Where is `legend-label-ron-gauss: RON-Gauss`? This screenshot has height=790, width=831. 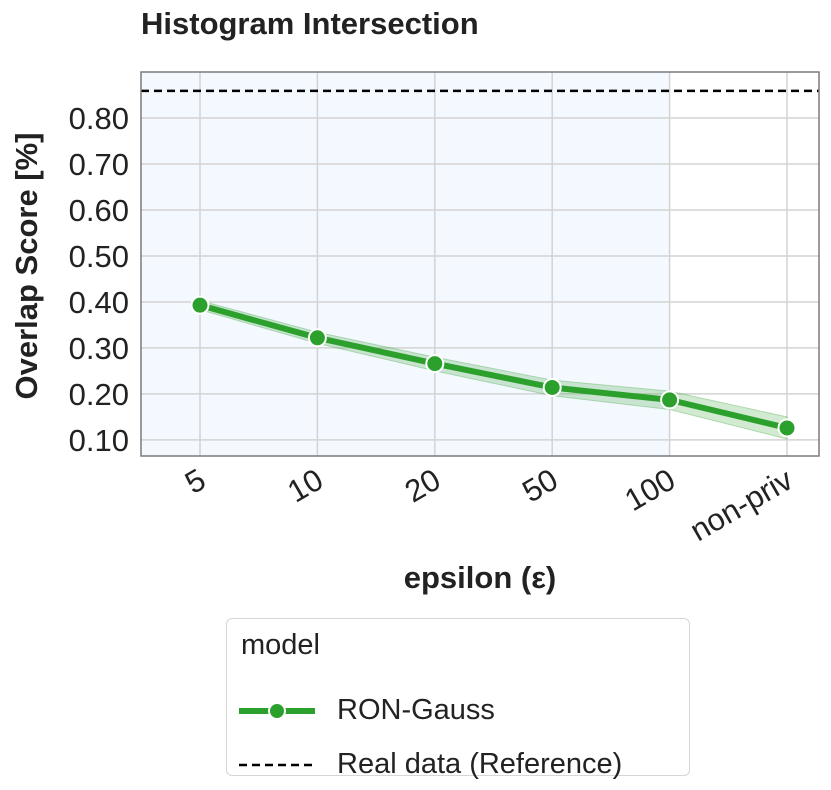 legend-label-ron-gauss: RON-Gauss is located at coordinates (416, 710).